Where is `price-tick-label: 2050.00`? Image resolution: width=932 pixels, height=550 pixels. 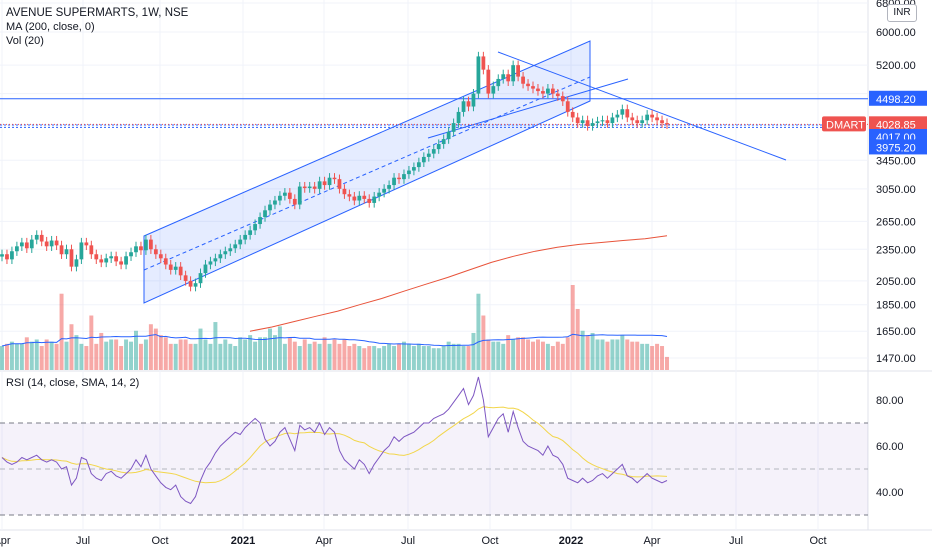
price-tick-label: 2050.00 is located at coordinates (896, 282).